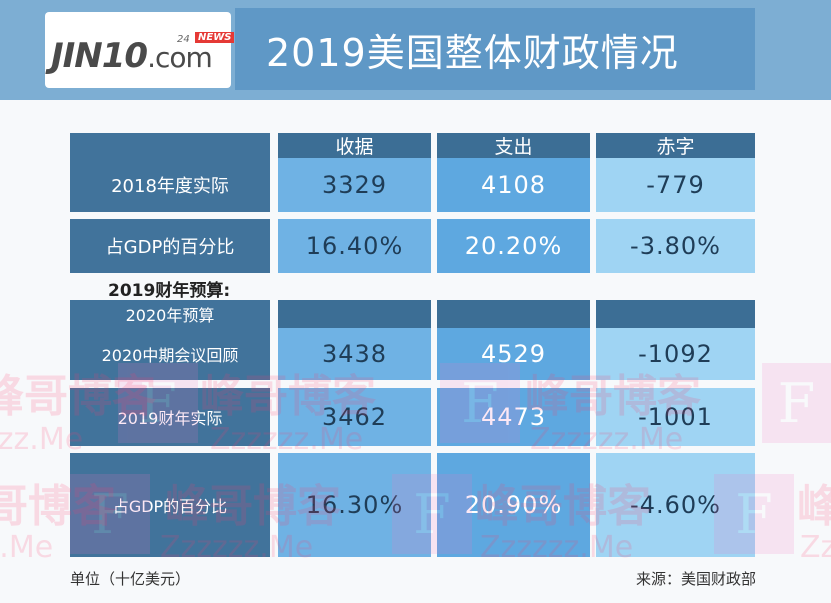 The width and height of the screenshot is (831, 603). What do you see at coordinates (675, 185) in the screenshot?
I see `cell-2018-deficit: -779` at bounding box center [675, 185].